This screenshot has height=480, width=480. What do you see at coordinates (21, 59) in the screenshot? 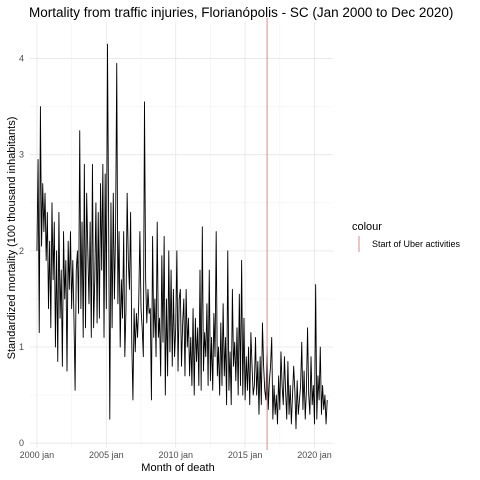
I see `y-tick-label: 4` at bounding box center [21, 59].